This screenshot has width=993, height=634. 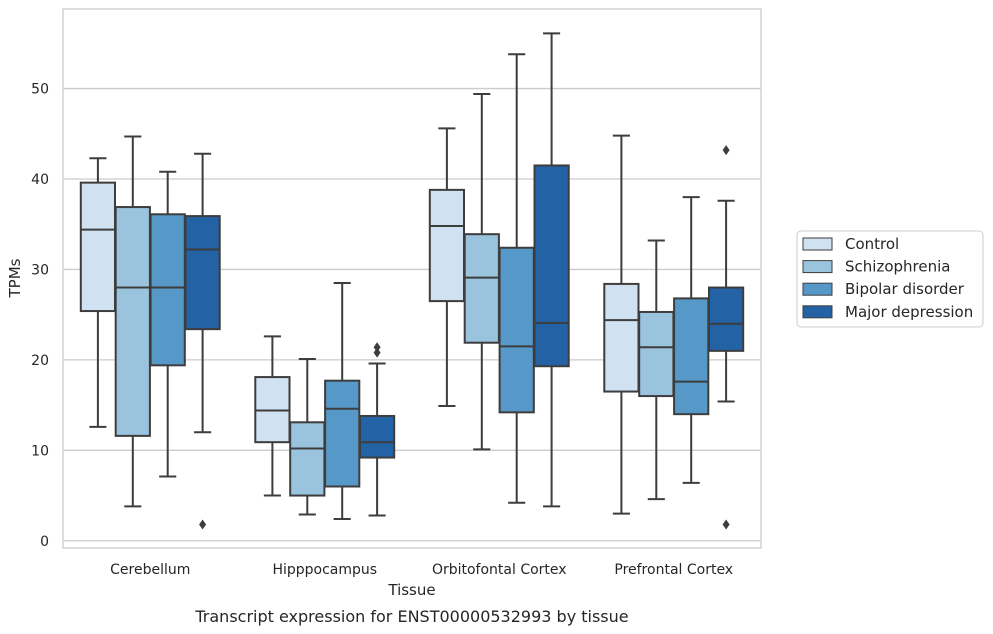 What do you see at coordinates (40, 316) in the screenshot?
I see `y-axis-ticks: 0 10 20 30 40 50` at bounding box center [40, 316].